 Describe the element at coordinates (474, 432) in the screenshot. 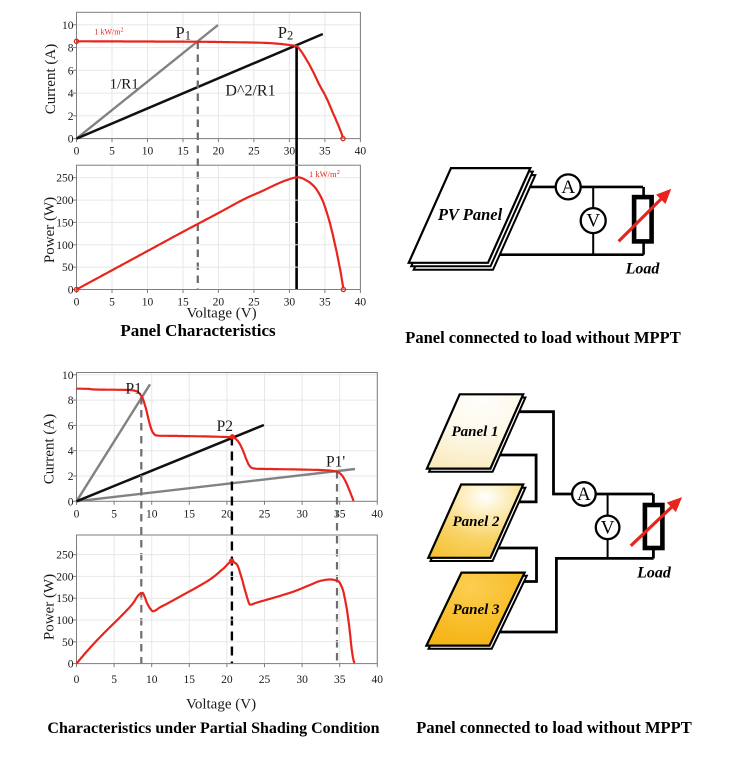

I see `svg-text: Panel 1` at that location.